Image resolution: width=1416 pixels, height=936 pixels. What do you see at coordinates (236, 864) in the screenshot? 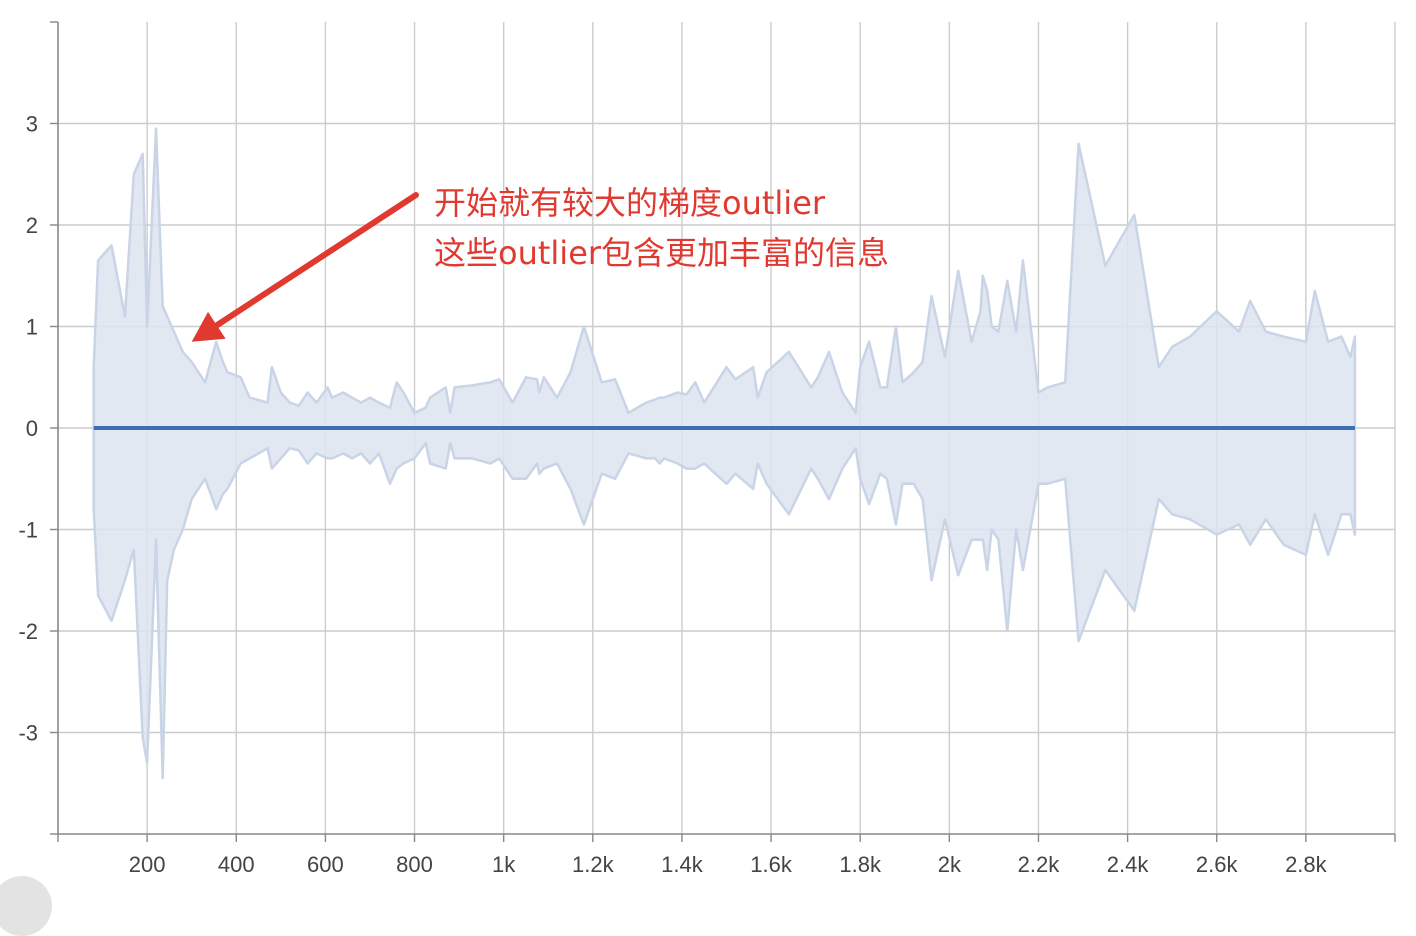
I see `x-tick-label: 400` at bounding box center [236, 864].